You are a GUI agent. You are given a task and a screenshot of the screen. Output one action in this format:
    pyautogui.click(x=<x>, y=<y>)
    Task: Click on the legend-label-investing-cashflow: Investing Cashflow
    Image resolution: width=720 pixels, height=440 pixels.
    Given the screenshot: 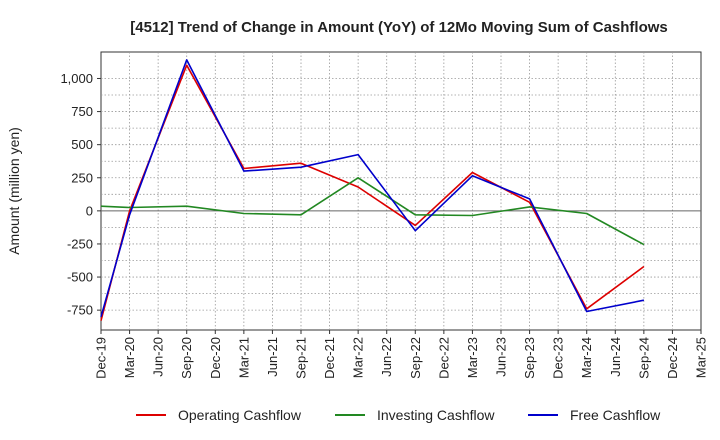 What is the action you would take?
    pyautogui.click(x=436, y=415)
    